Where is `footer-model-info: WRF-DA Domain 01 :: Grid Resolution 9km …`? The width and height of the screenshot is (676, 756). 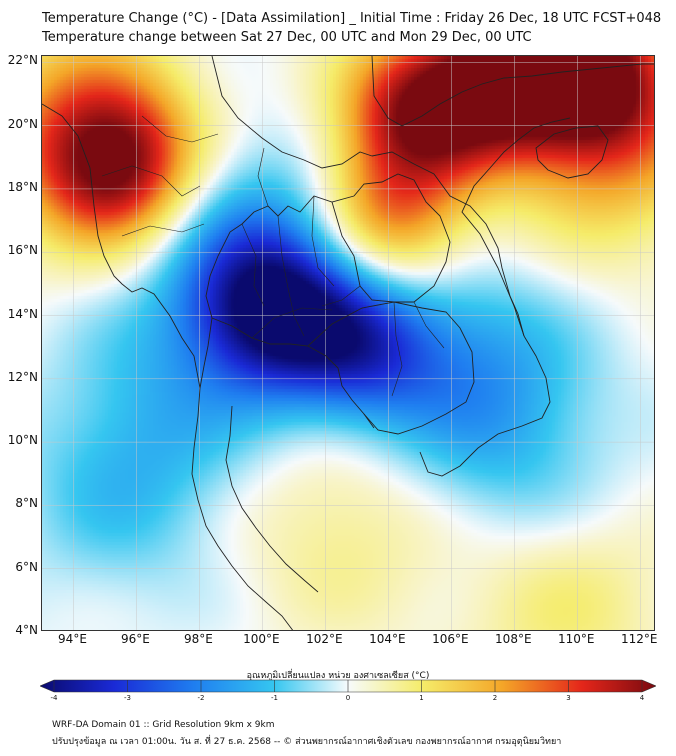 footer-model-info: WRF-DA Domain 01 :: Grid Resolution 9km … is located at coordinates (163, 725).